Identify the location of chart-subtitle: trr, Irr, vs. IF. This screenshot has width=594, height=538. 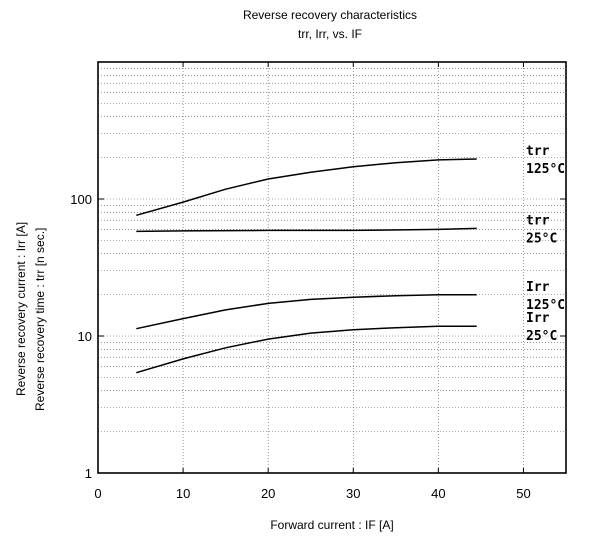
(330, 34).